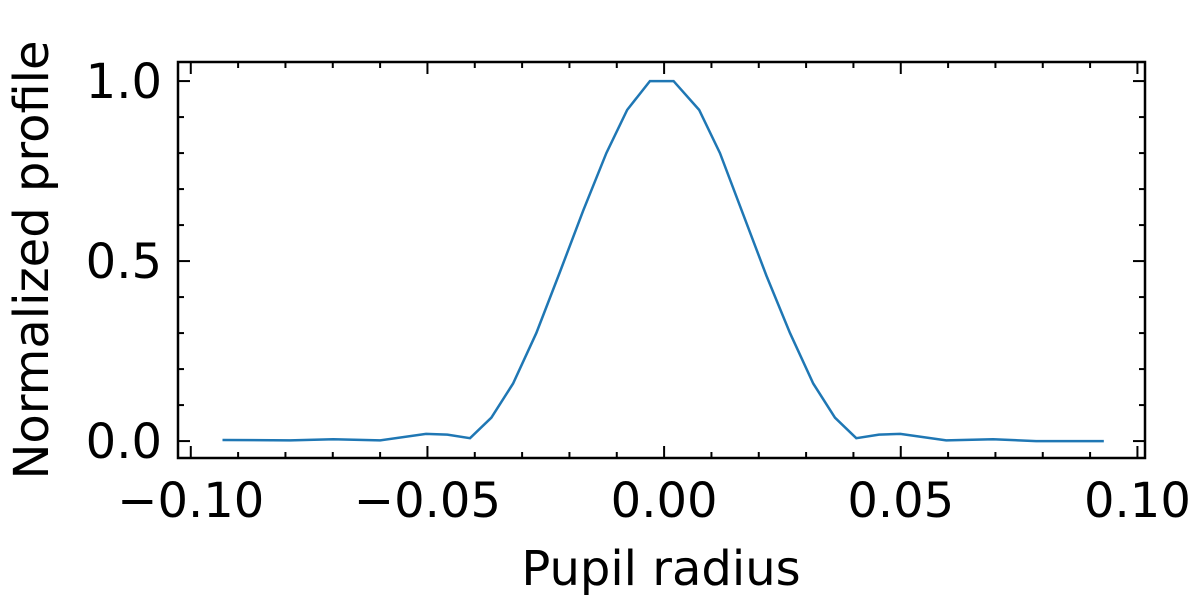 The width and height of the screenshot is (1200, 602). I want to click on y-tick-label: 0.5, so click(124, 262).